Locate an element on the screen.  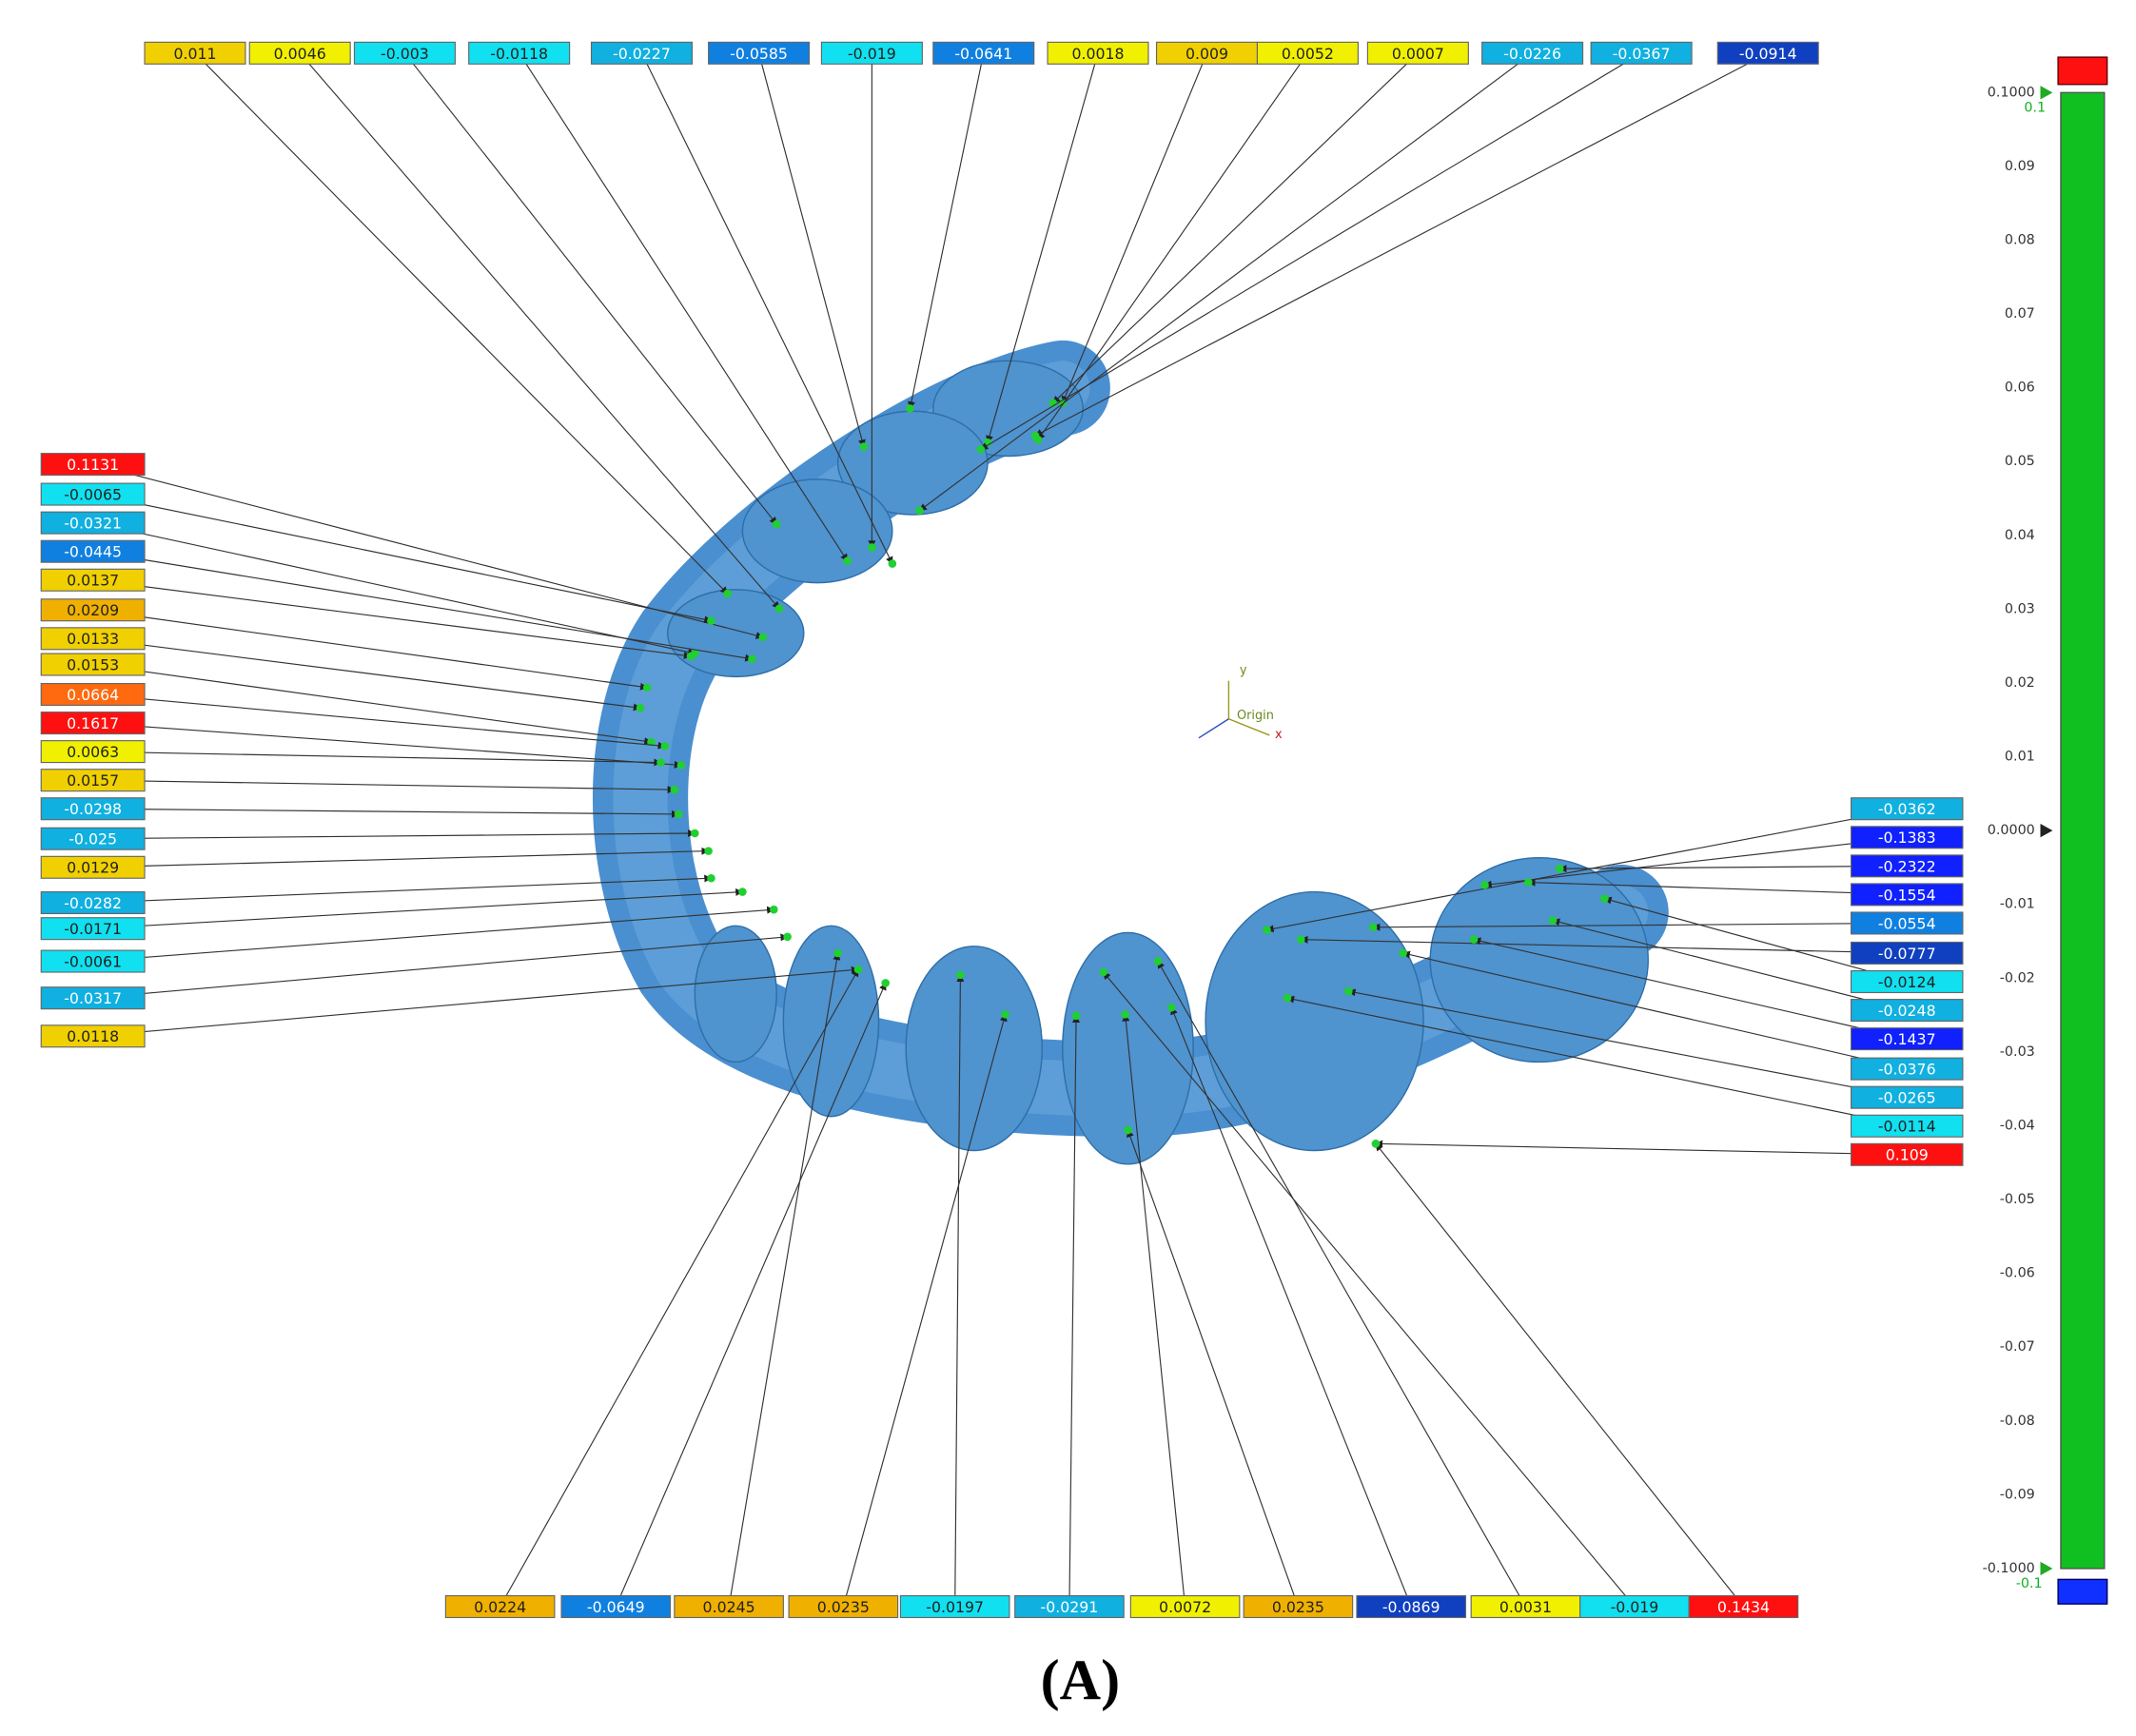
scale-tick-label: 0.03 is located at coordinates (2020, 608).